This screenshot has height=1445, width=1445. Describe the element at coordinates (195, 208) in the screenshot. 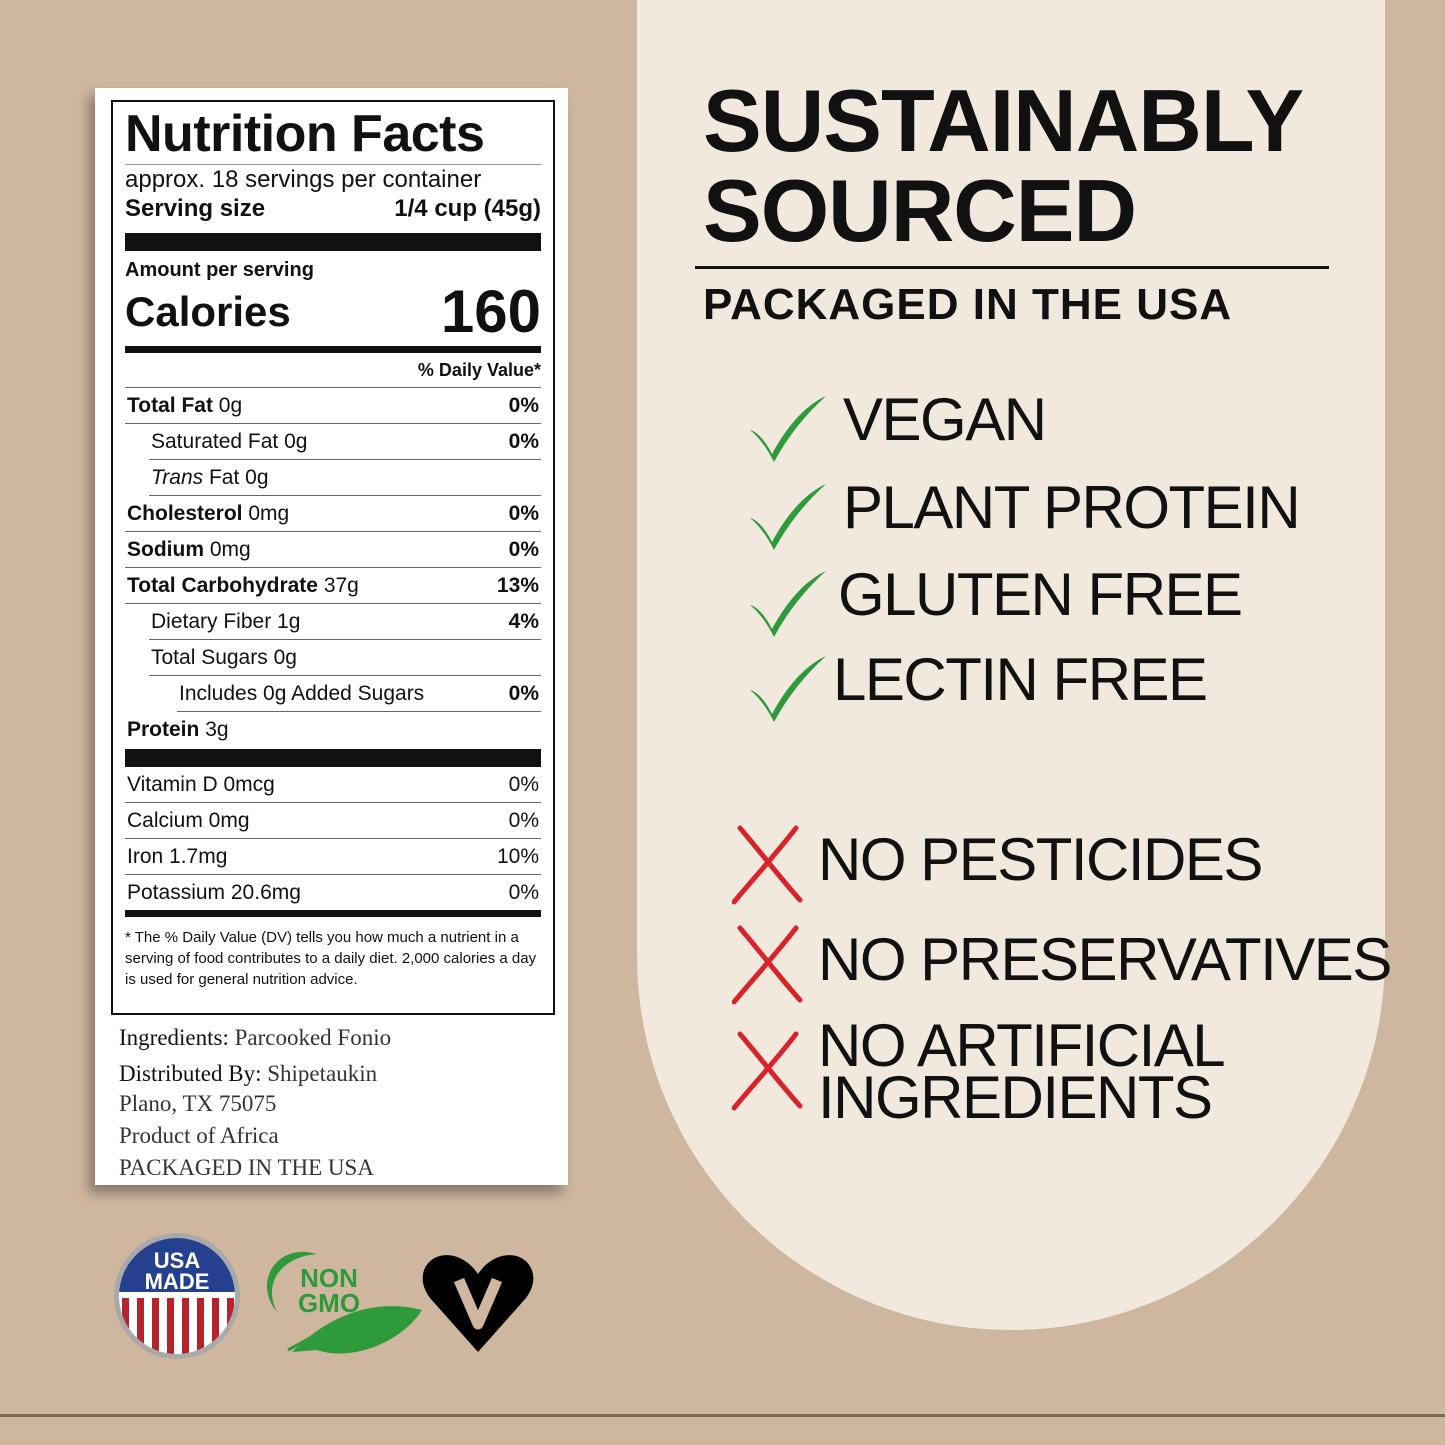

I see `serving-size-label: Serving size` at that location.